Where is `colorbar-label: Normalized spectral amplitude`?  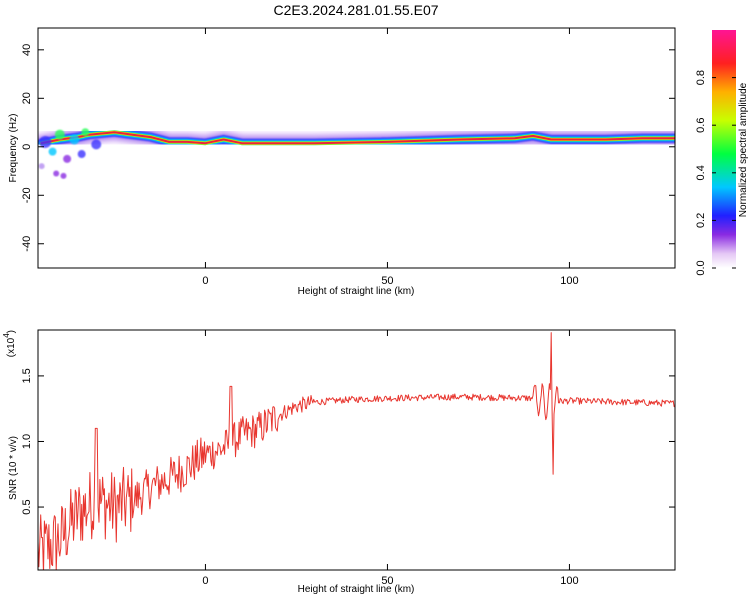 colorbar-label: Normalized spectral amplitude is located at coordinates (743, 149).